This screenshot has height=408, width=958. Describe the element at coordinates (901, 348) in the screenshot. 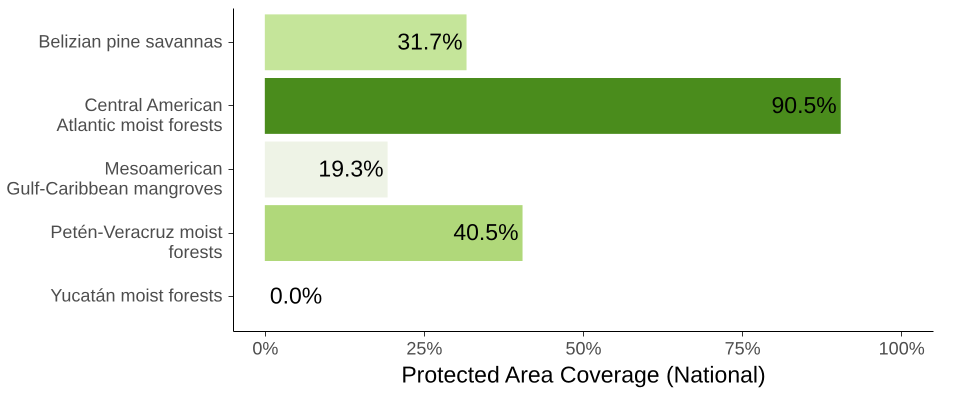

I see `x-tick-label: 100%` at that location.